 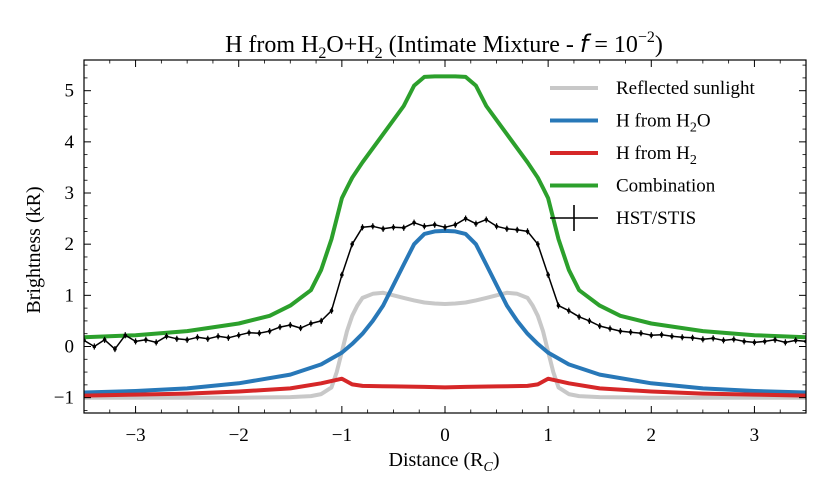 What do you see at coordinates (135, 435) in the screenshot?
I see `x-tick-label: −3` at bounding box center [135, 435].